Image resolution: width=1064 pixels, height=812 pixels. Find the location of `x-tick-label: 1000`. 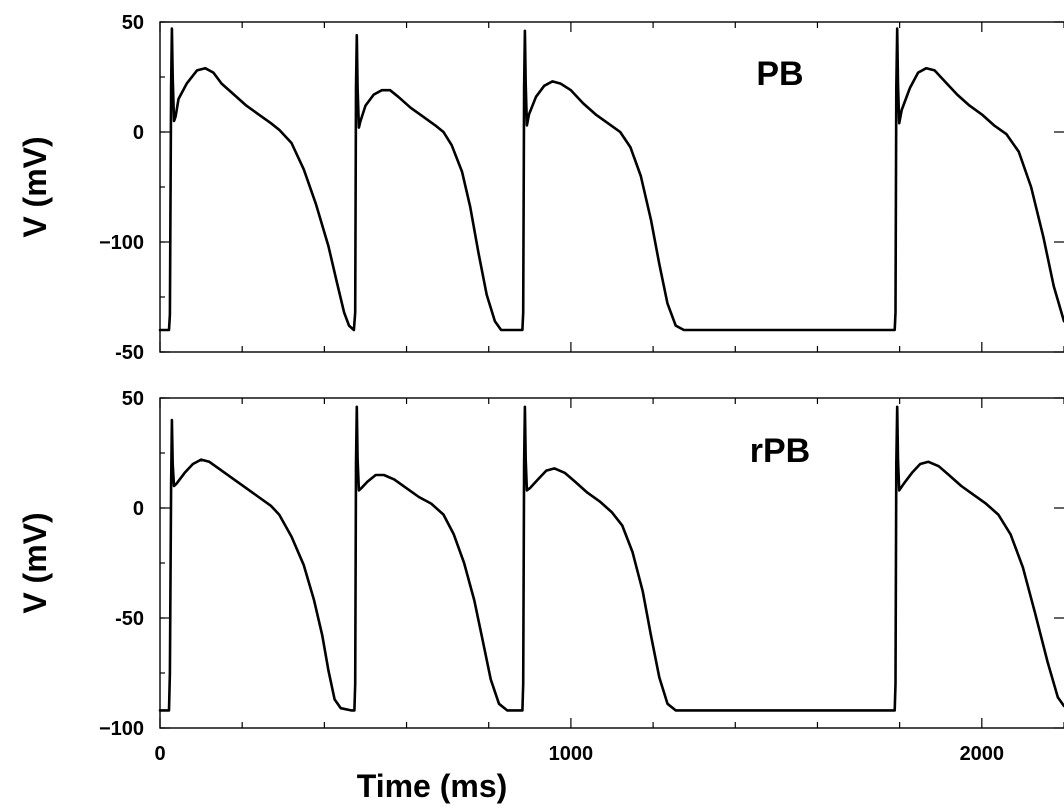

x-tick-label: 1000 is located at coordinates (571, 754).